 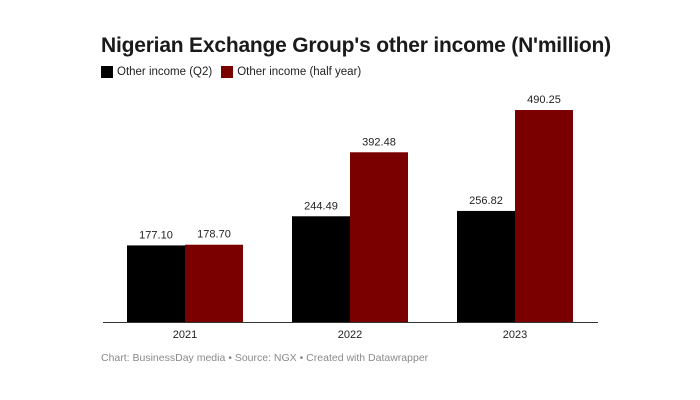 I want to click on data-label-2023-half-year: 490.25, so click(x=544, y=100).